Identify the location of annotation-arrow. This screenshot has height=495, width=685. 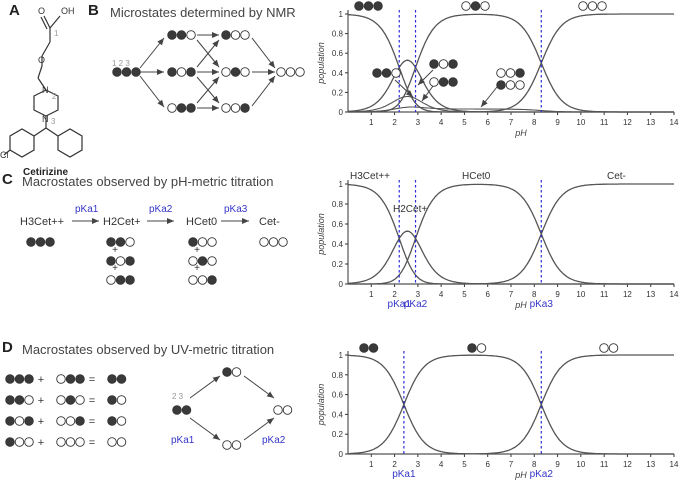
(489, 97).